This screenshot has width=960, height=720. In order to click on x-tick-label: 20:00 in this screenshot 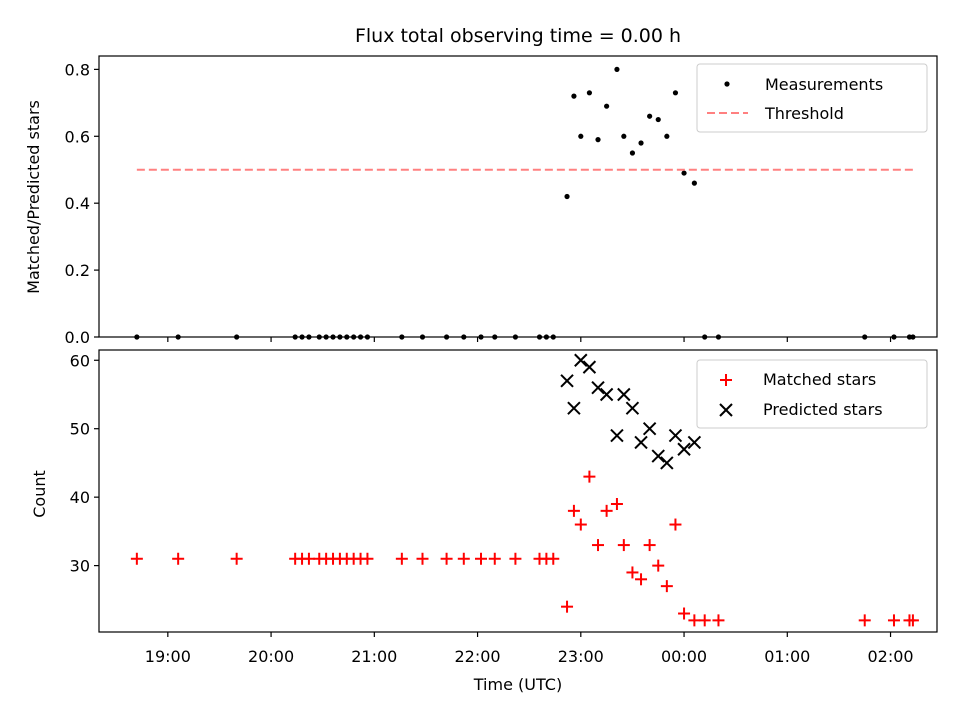, I will do `click(271, 656)`.